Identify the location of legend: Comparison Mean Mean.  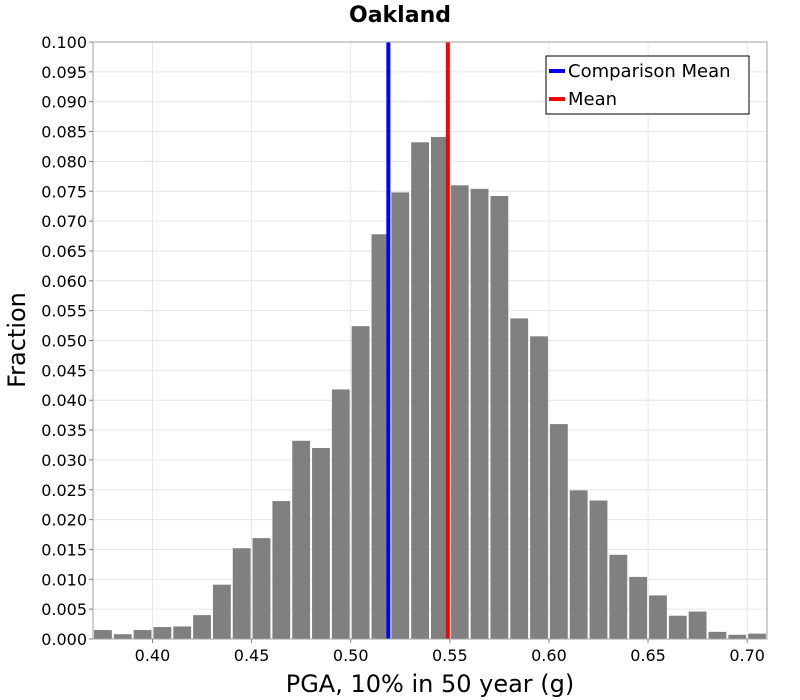
(647, 85).